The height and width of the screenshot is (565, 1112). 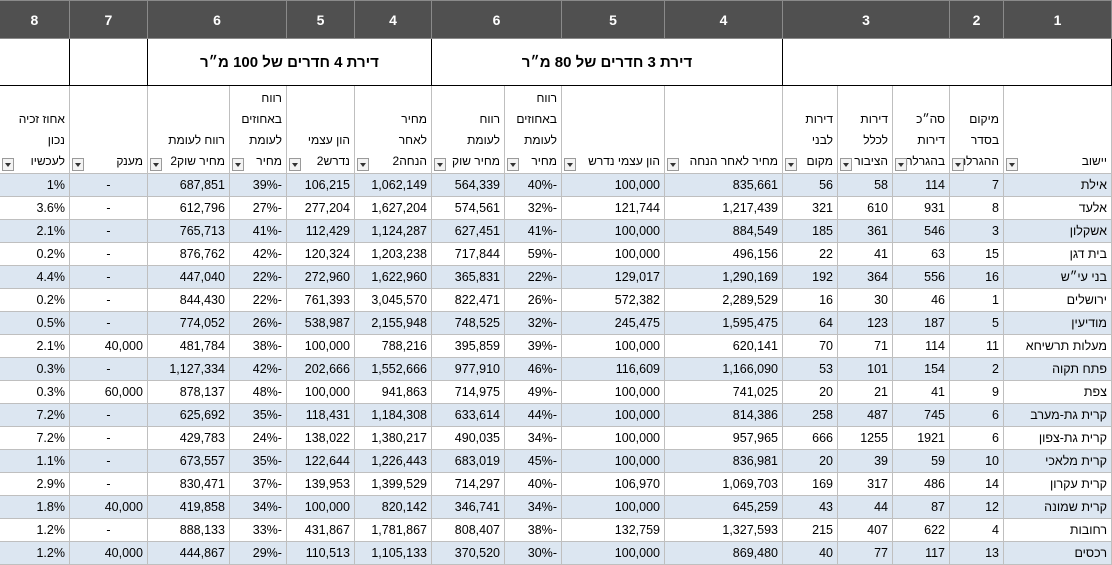 What do you see at coordinates (392, 369) in the screenshot?
I see `value-cell: 1,552,666` at bounding box center [392, 369].